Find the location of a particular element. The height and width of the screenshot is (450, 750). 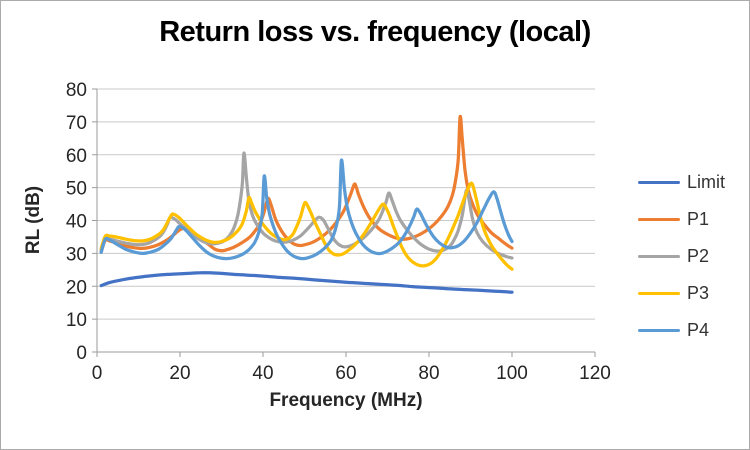

legend-item-limit: Limit is located at coordinates (681, 182).